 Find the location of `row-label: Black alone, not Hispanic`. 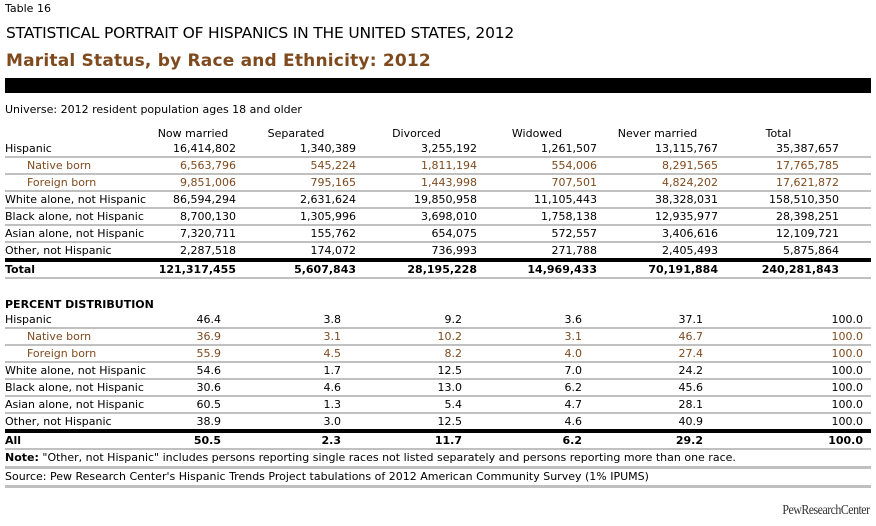

row-label: Black alone, not Hispanic is located at coordinates (77, 388).